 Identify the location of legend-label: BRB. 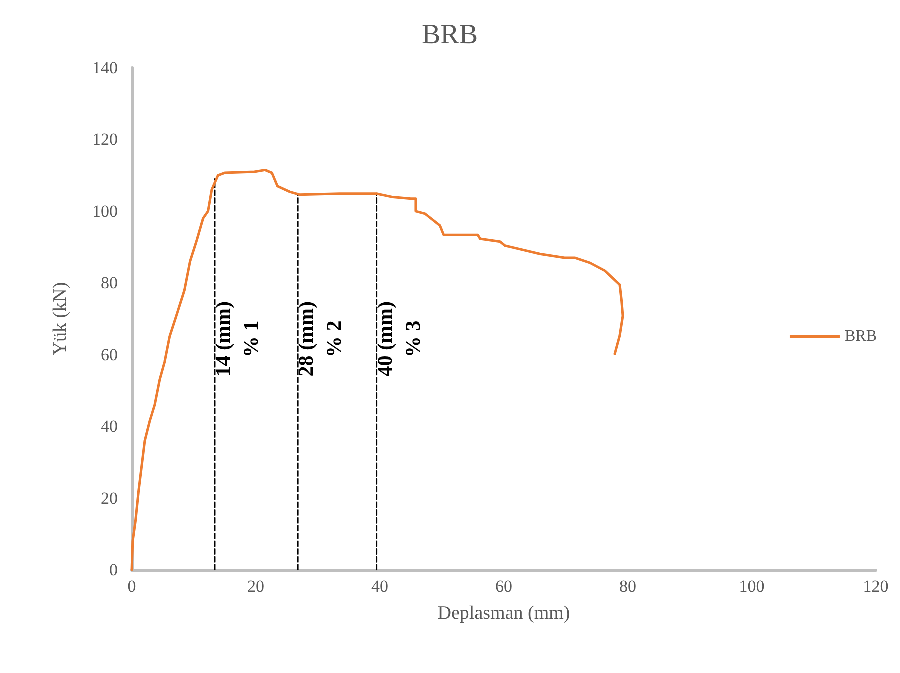
(860, 336).